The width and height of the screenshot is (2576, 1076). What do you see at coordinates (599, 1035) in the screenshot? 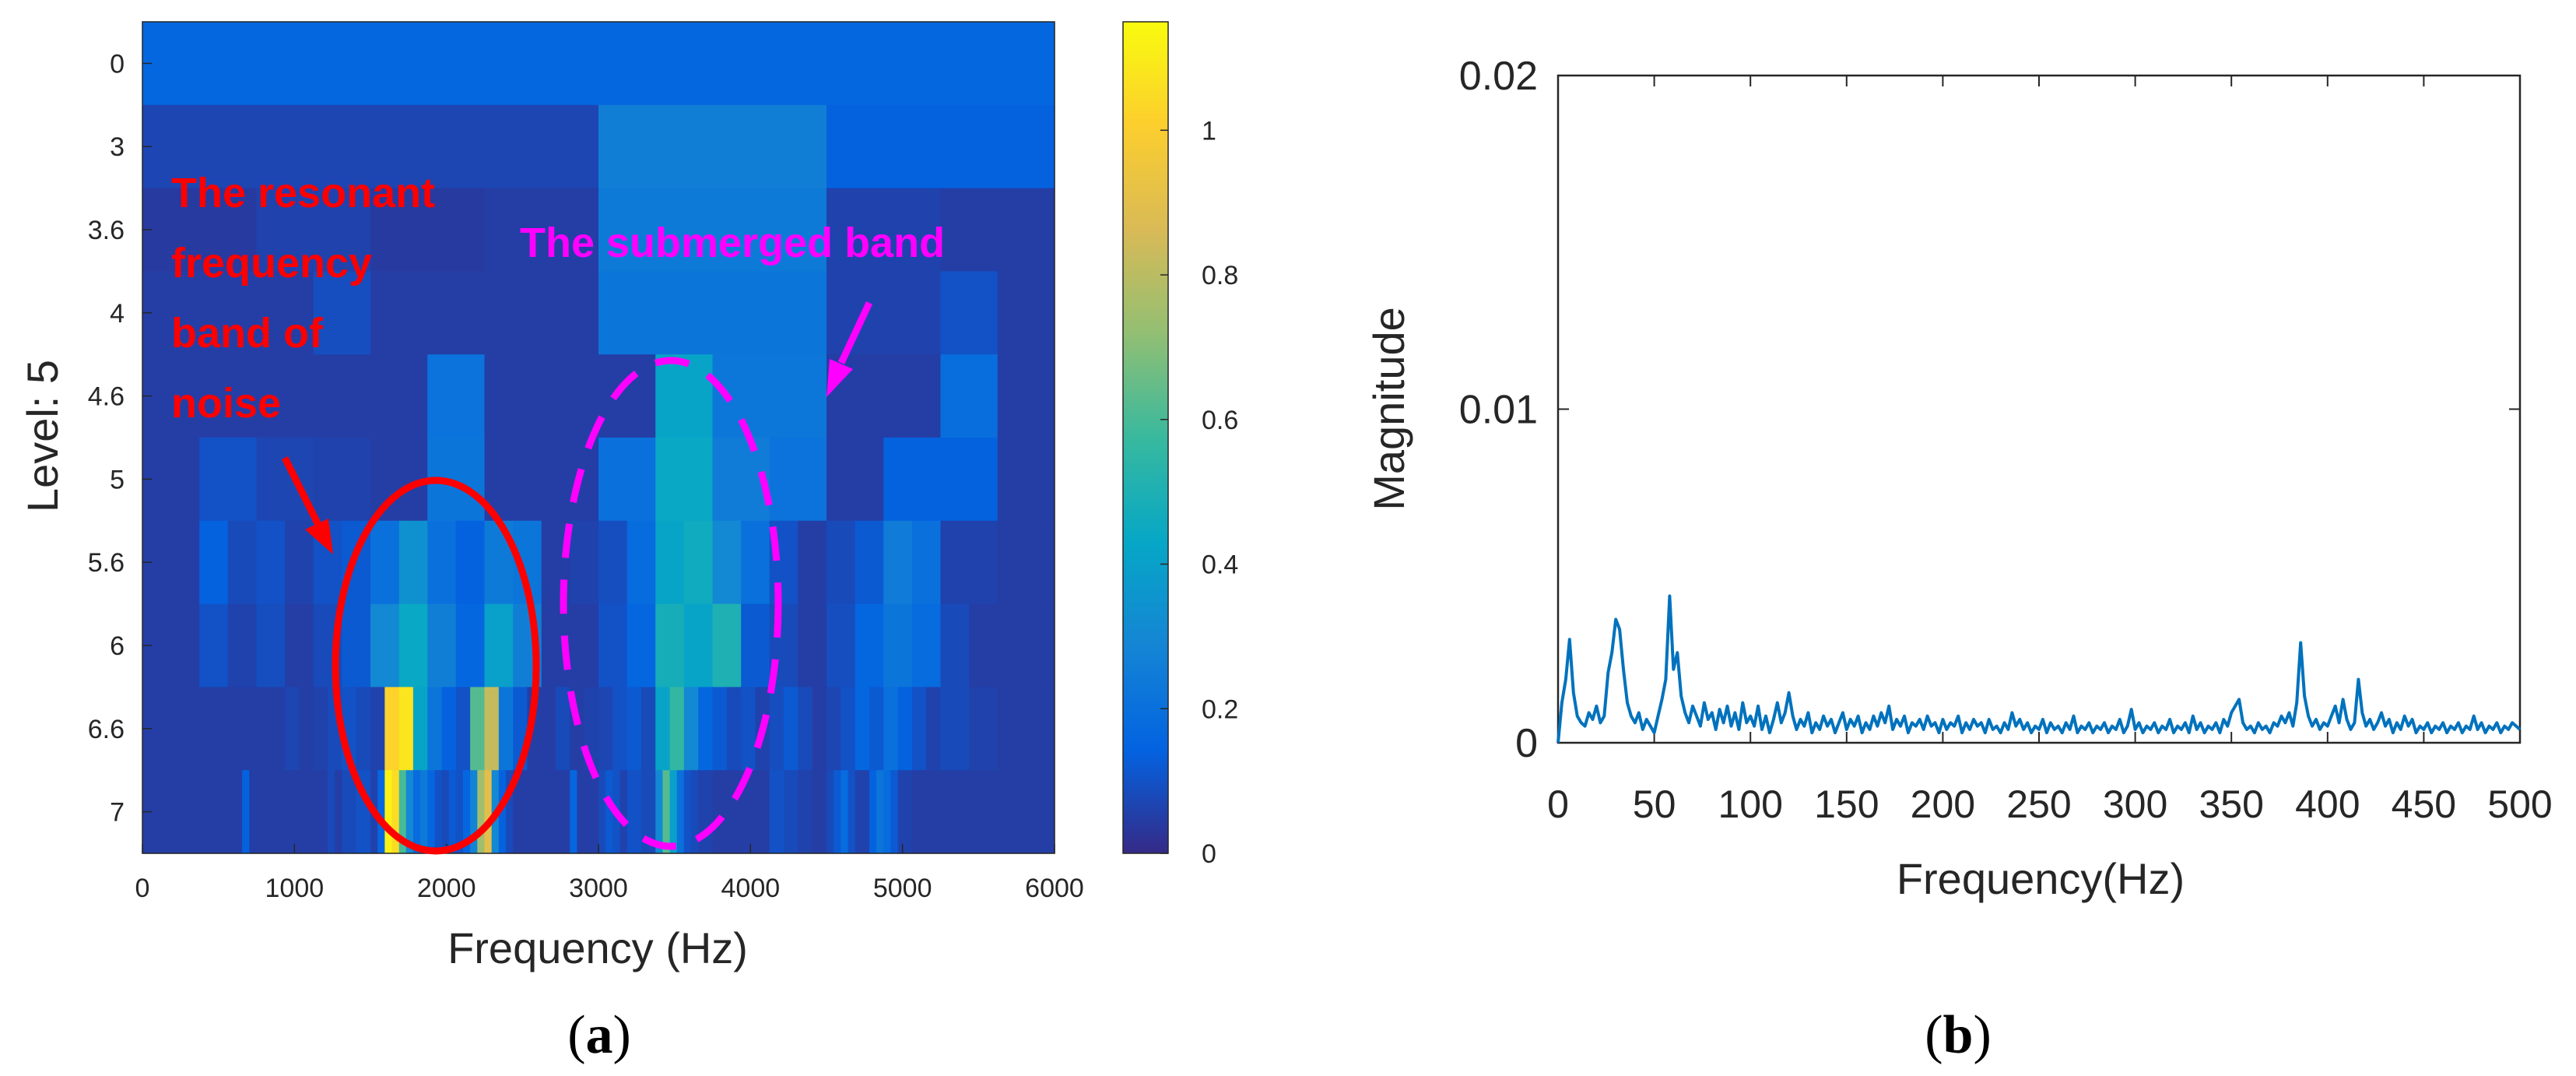
I see `caption-a: (a)` at bounding box center [599, 1035].